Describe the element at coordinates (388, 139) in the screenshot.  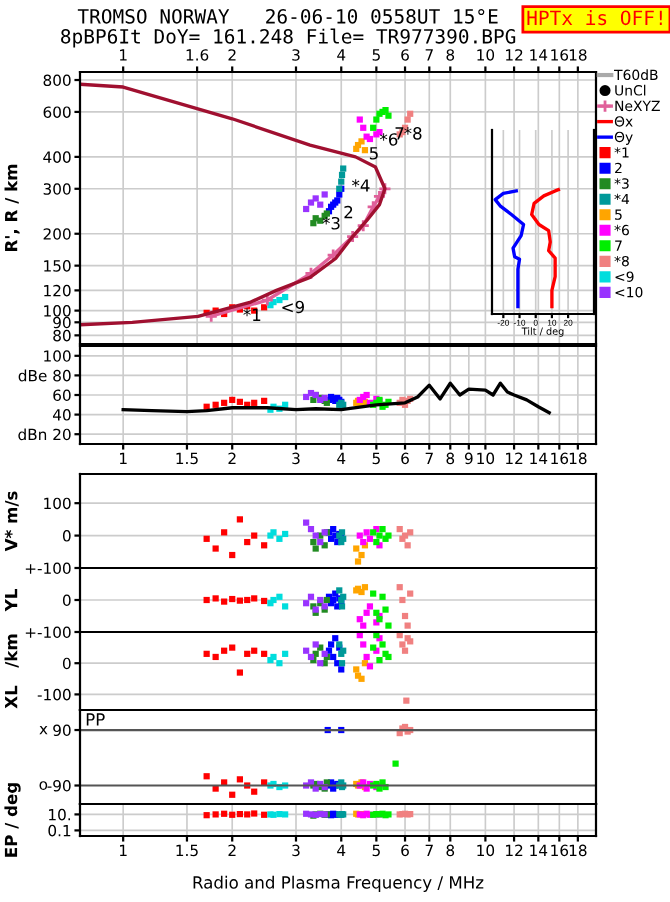
I see `annotation: *6` at that location.